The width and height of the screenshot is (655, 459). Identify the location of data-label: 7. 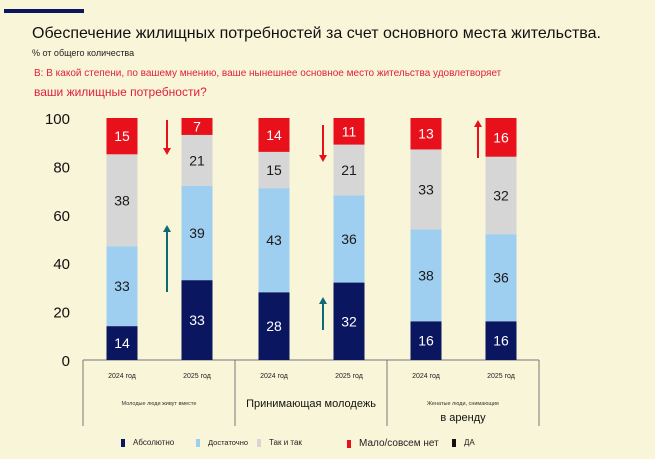
(197, 126).